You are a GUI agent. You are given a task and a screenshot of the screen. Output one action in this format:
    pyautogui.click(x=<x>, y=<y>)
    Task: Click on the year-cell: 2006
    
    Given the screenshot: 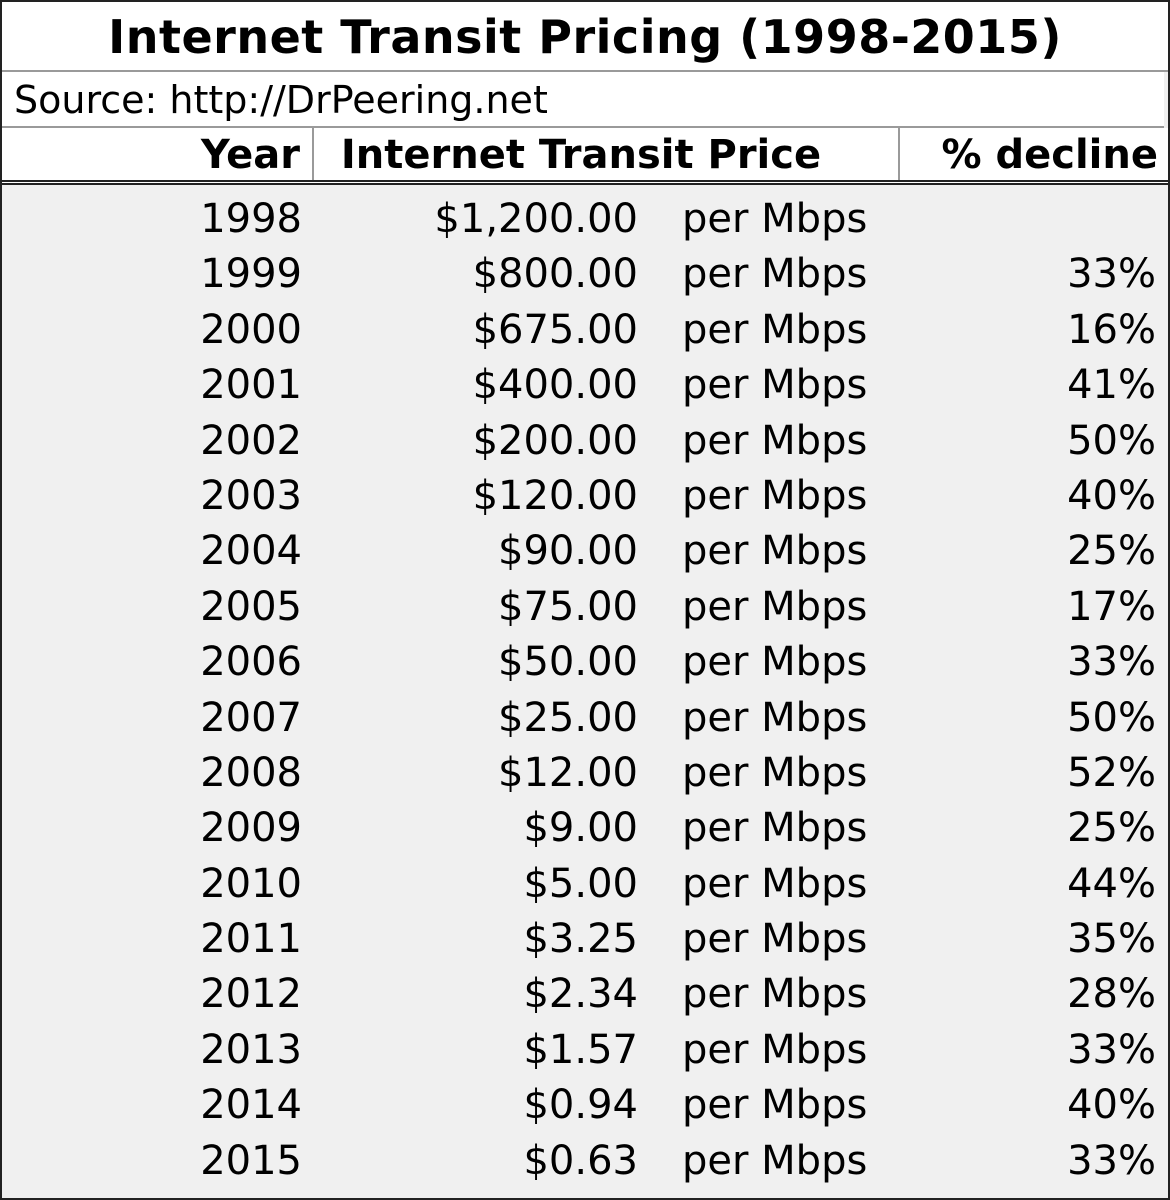 What is the action you would take?
    pyautogui.click(x=251, y=662)
    